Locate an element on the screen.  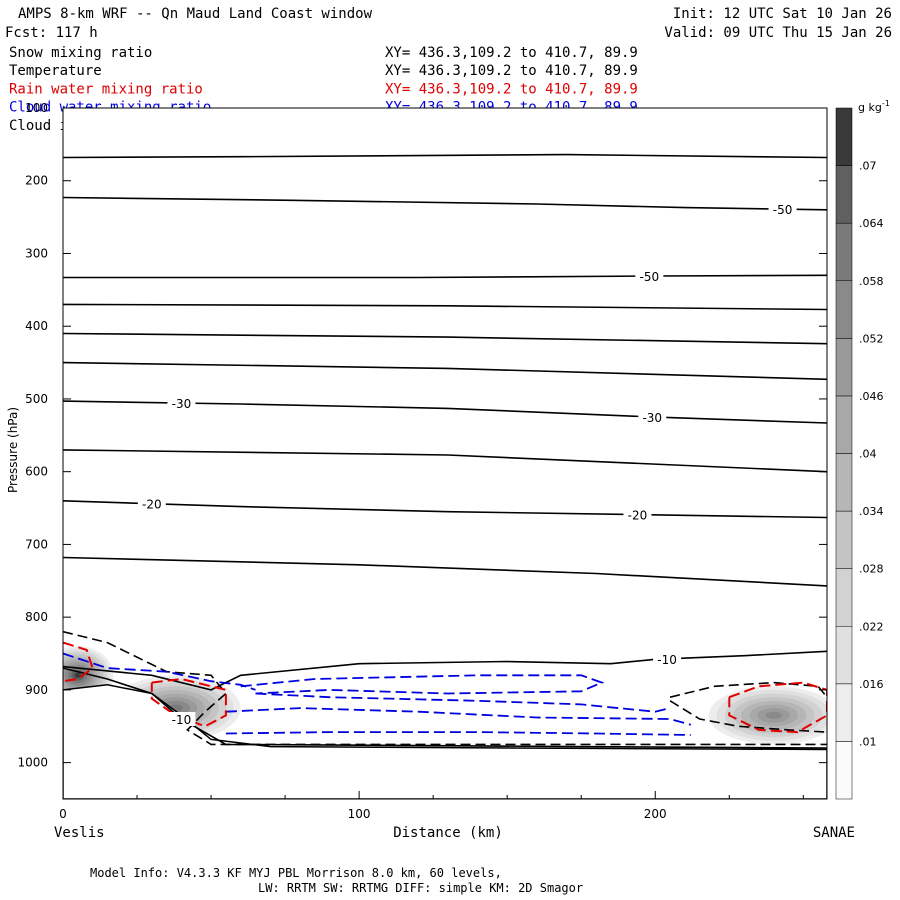
field-label: Snow mixing ratio is located at coordinates (80, 53).